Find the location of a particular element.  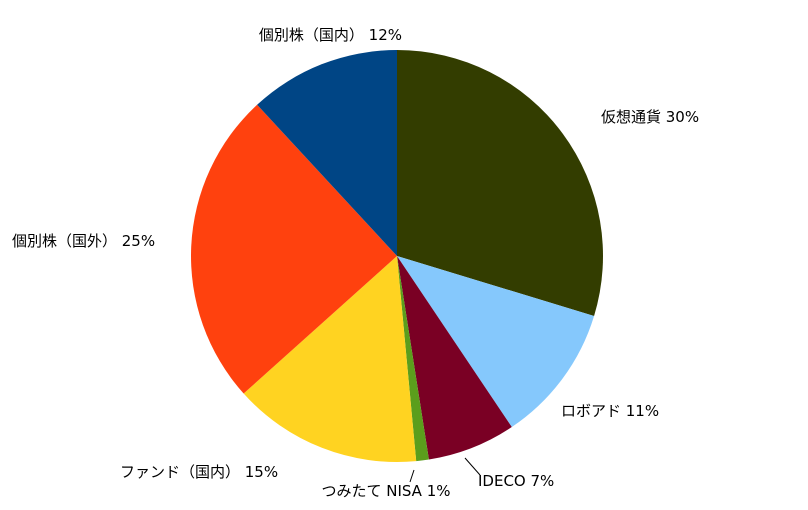

slice-label: つみたて NISA 1% is located at coordinates (385, 491).